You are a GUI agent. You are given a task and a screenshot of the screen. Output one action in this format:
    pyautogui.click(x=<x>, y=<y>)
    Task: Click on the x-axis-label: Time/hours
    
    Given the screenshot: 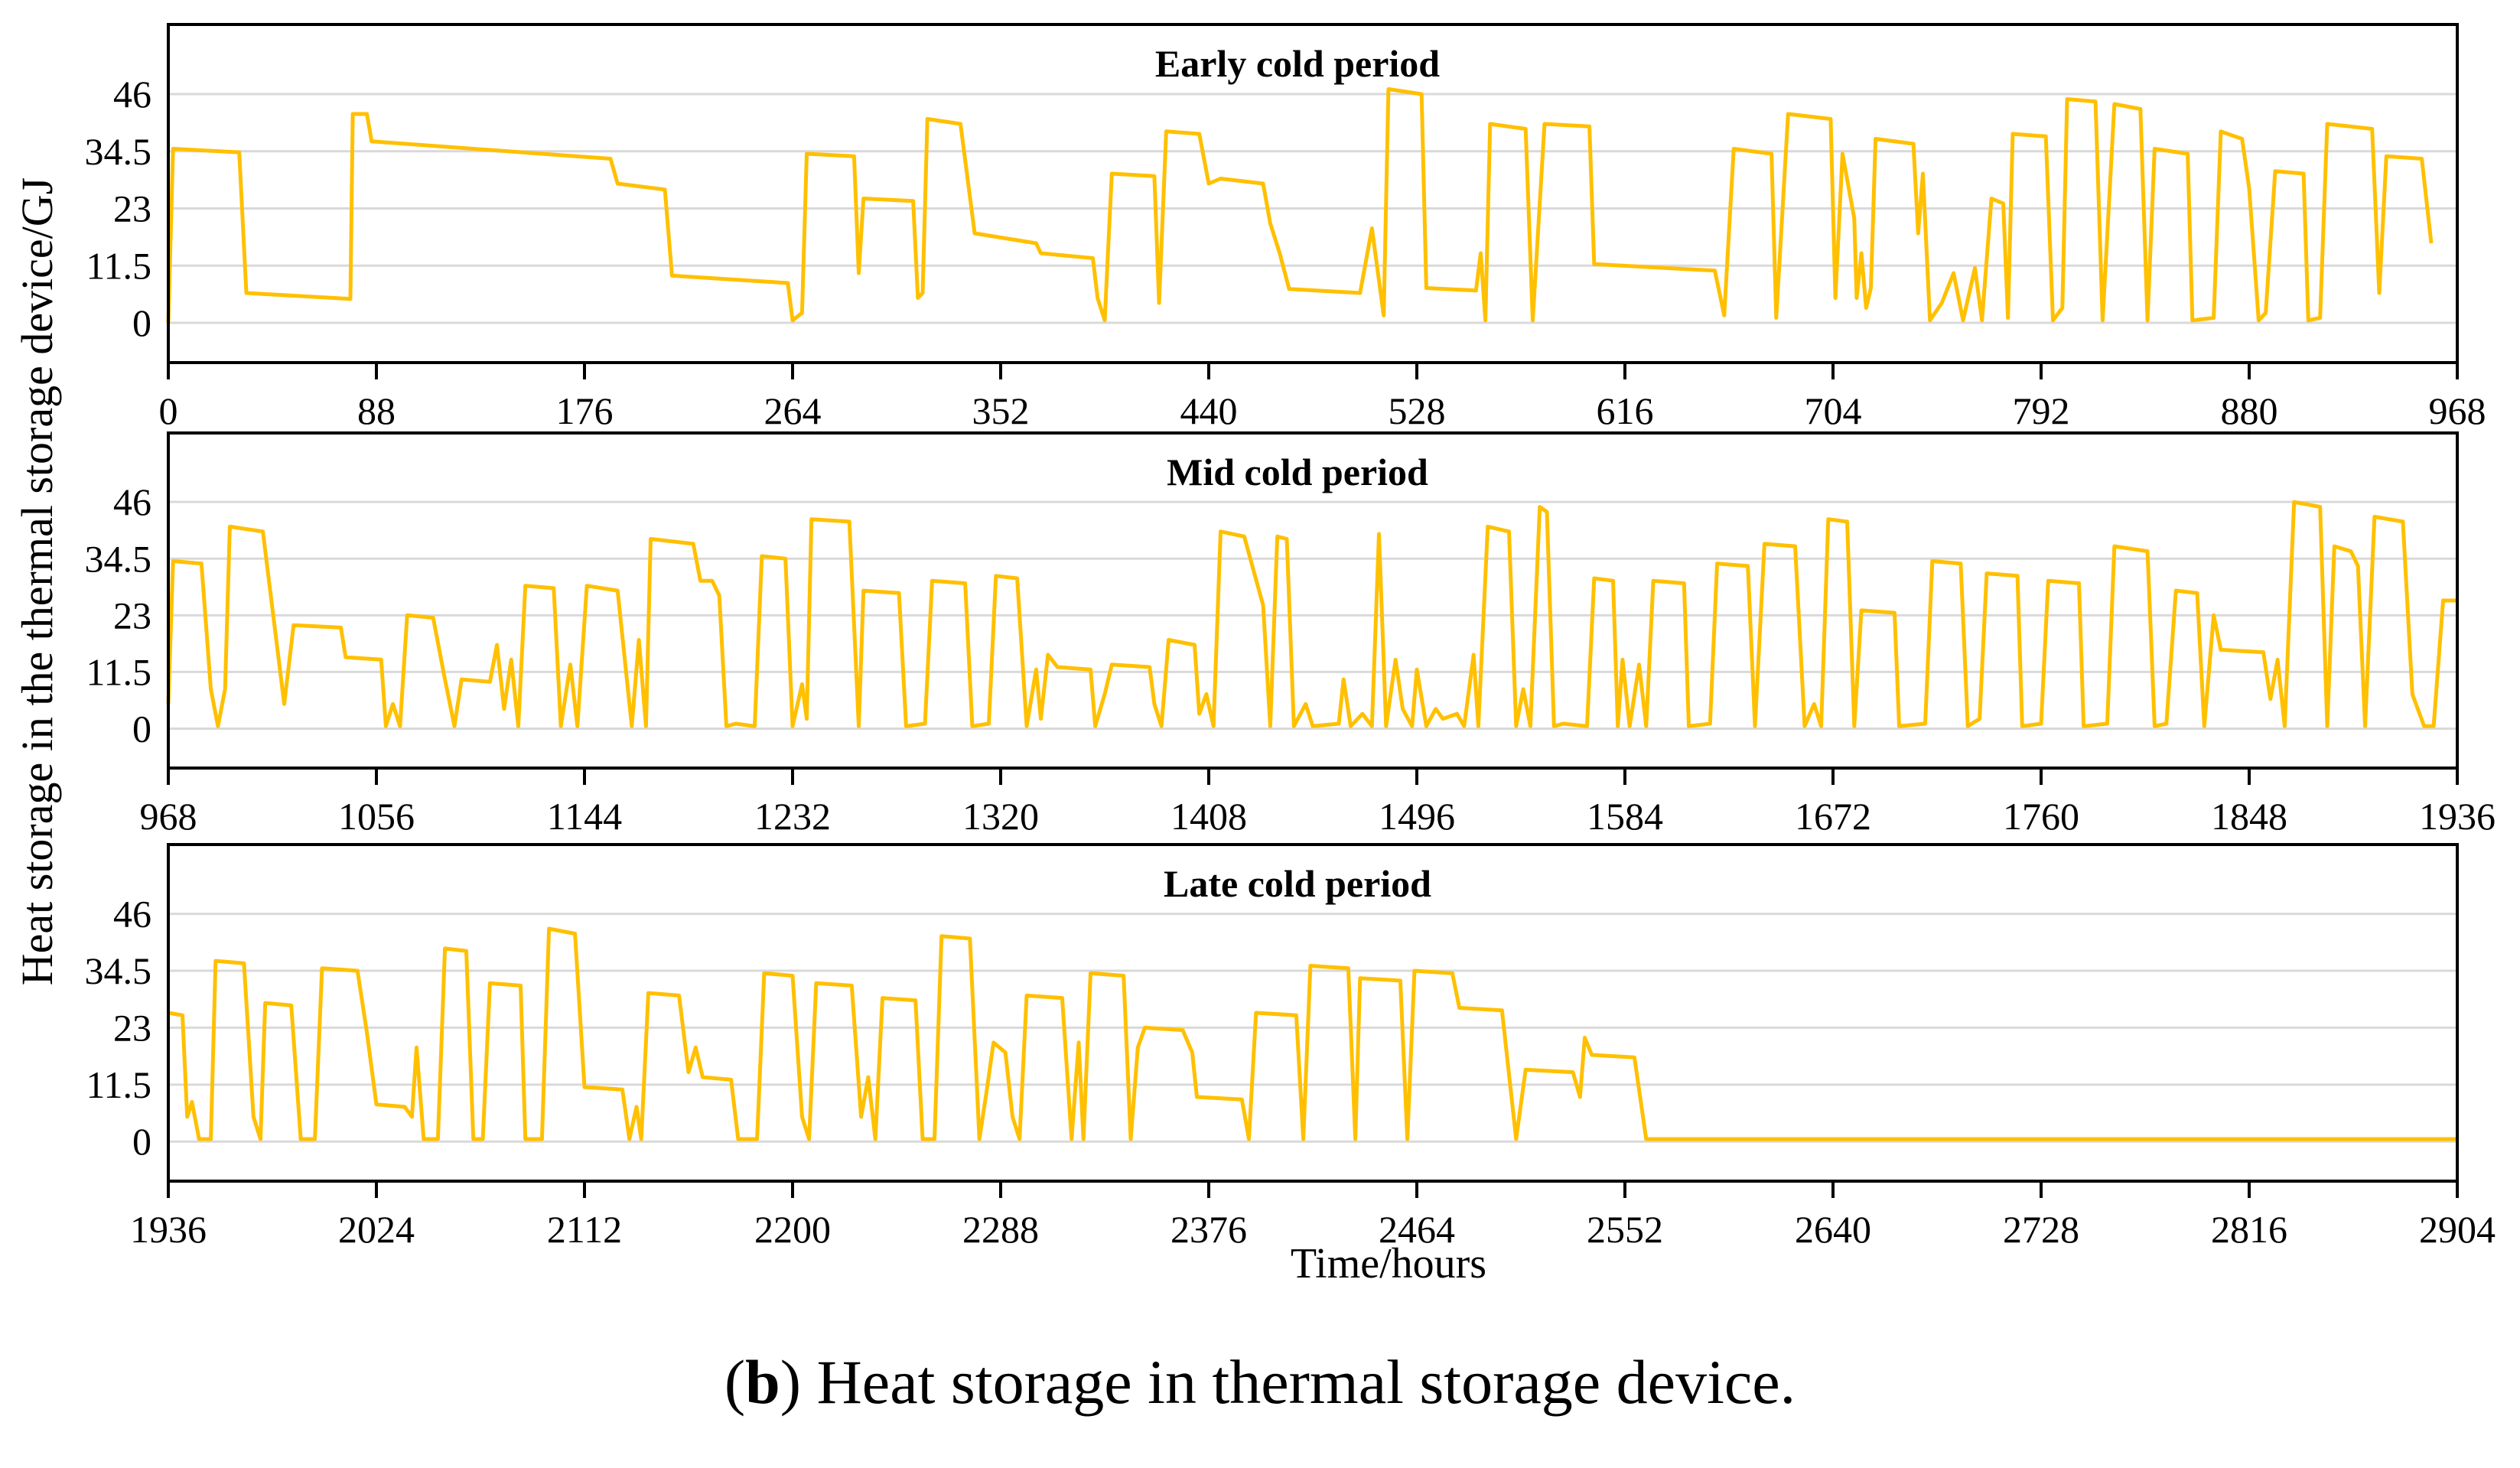 What is the action you would take?
    pyautogui.click(x=1388, y=1264)
    